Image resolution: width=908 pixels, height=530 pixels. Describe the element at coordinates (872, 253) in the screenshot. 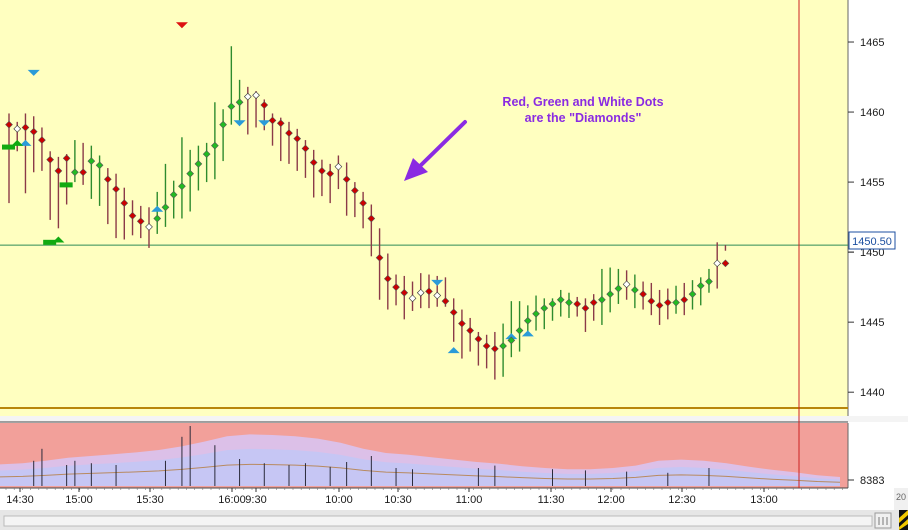

I see `price-tick-label: 1450` at that location.